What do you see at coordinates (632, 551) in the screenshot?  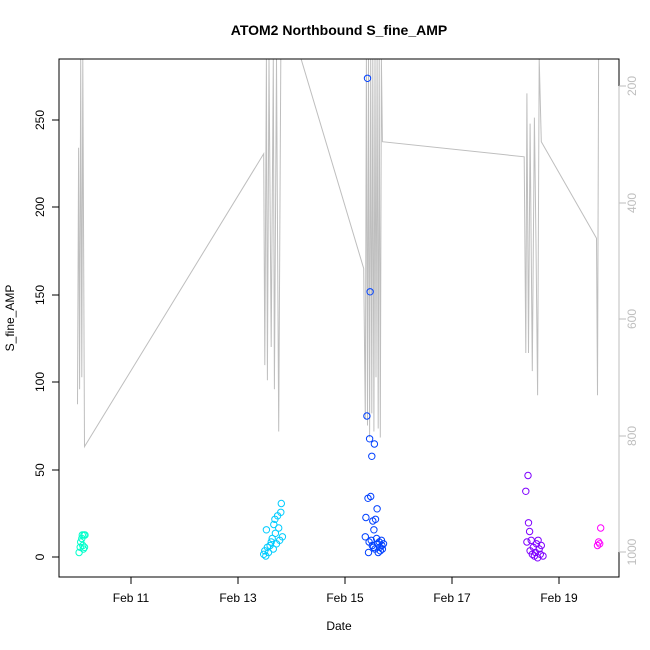 I see `right-y-tick-label: 1000` at bounding box center [632, 551].